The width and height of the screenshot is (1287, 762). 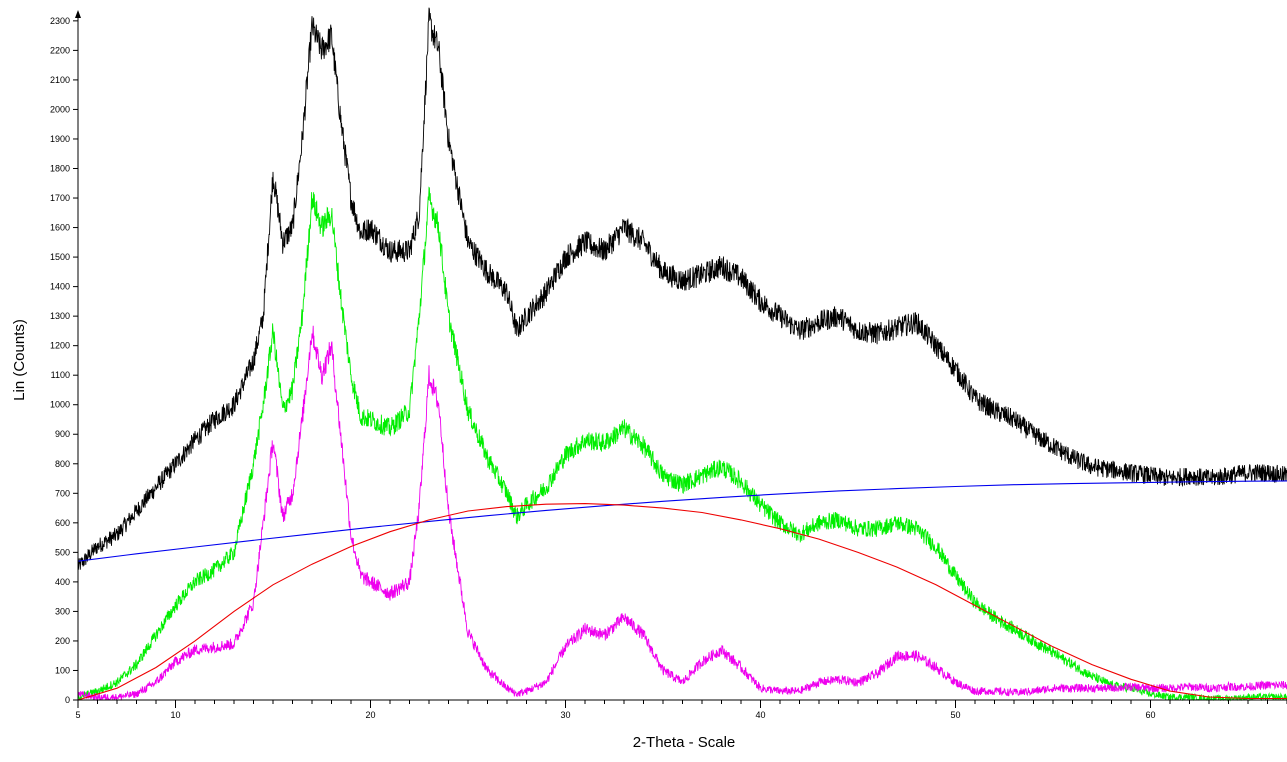 What do you see at coordinates (60, 346) in the screenshot?
I see `y-tick-label: 1200` at bounding box center [60, 346].